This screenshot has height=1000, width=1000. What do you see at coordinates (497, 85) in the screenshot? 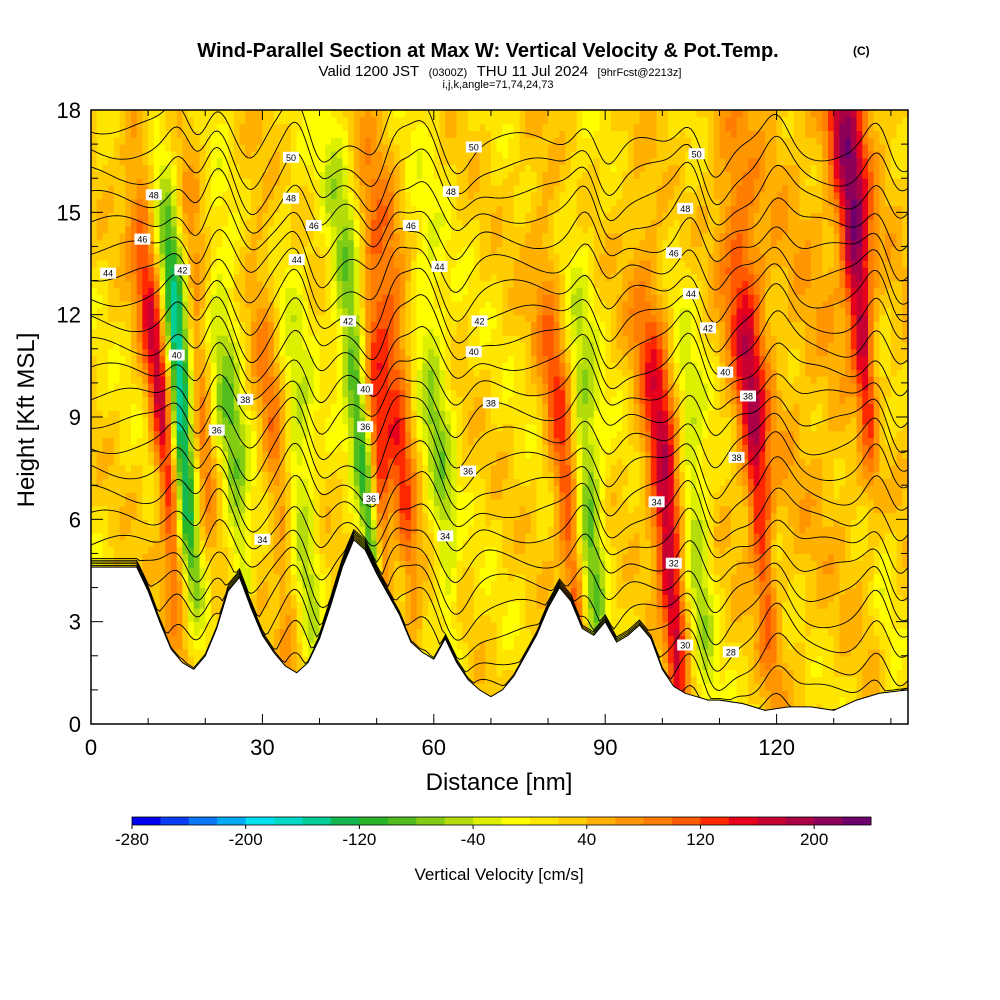
I see `chart-subtitle-indices: i,j,k,angle=71,74,24,73` at bounding box center [497, 85].